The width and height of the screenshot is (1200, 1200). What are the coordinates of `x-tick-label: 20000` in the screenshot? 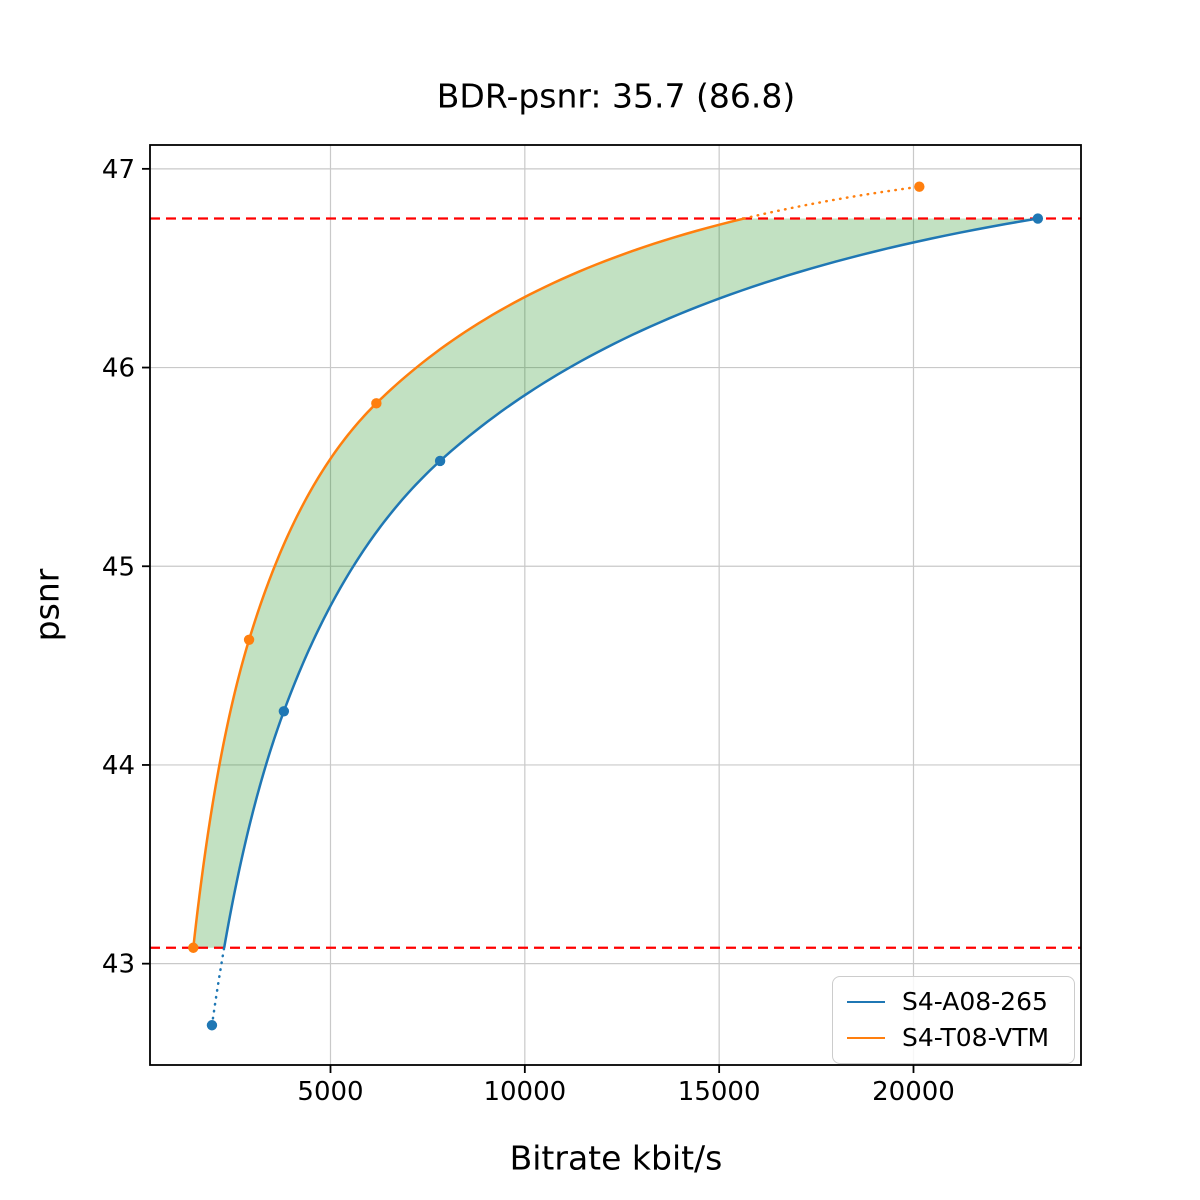 It's located at (913, 1092).